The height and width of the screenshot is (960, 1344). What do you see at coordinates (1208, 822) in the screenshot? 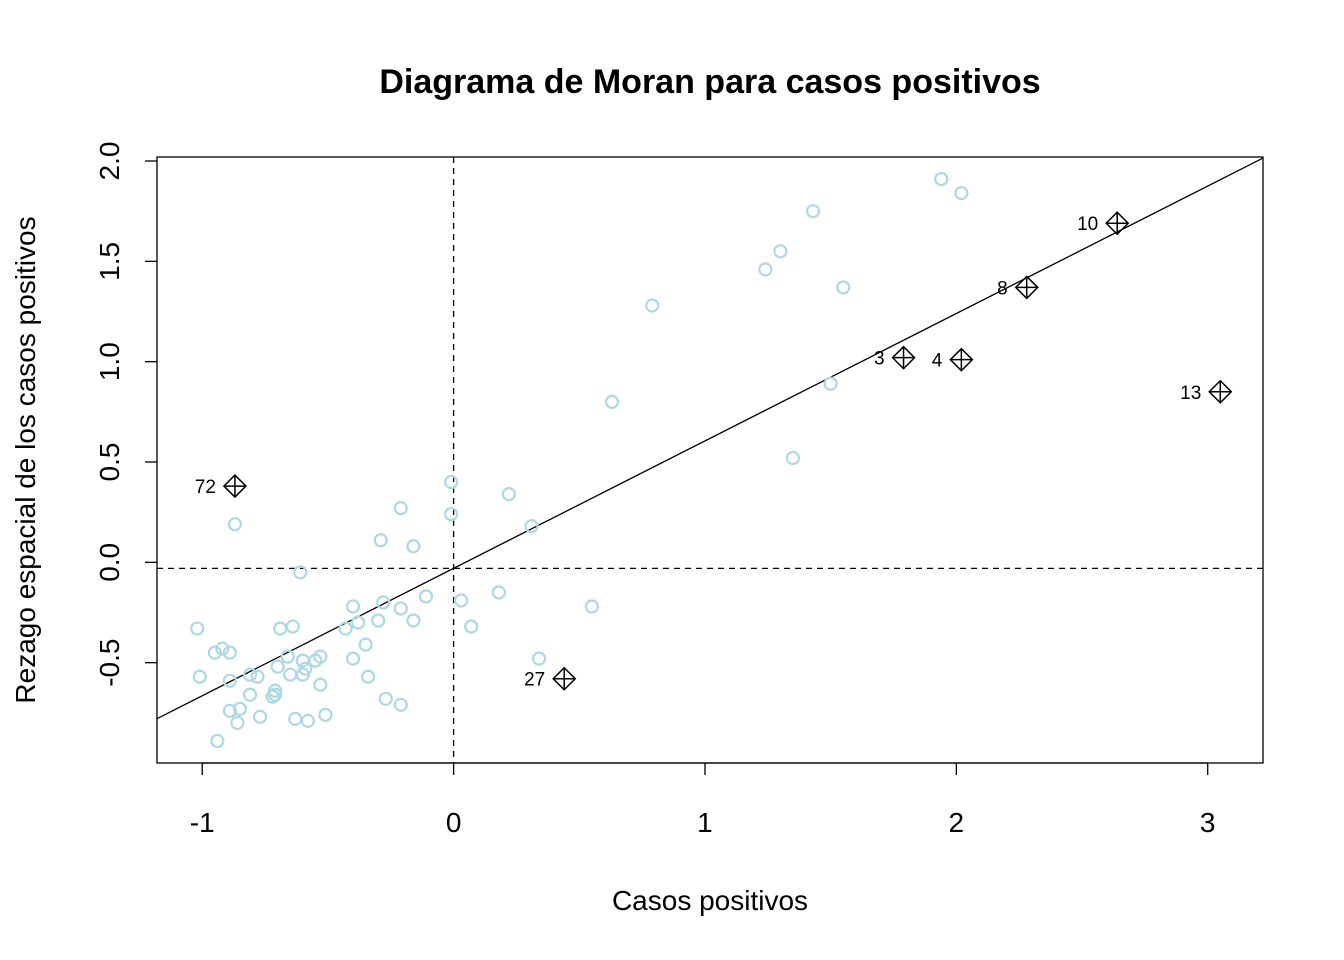
I see `x-tick-label: 3` at bounding box center [1208, 822].